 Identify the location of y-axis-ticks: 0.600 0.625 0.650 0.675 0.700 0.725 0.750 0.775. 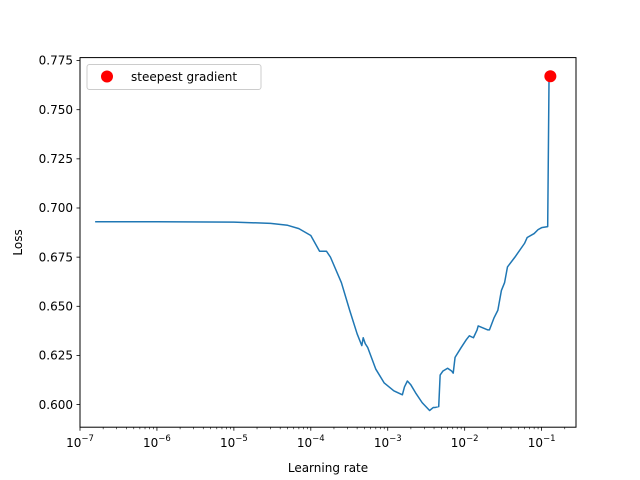
(59, 233).